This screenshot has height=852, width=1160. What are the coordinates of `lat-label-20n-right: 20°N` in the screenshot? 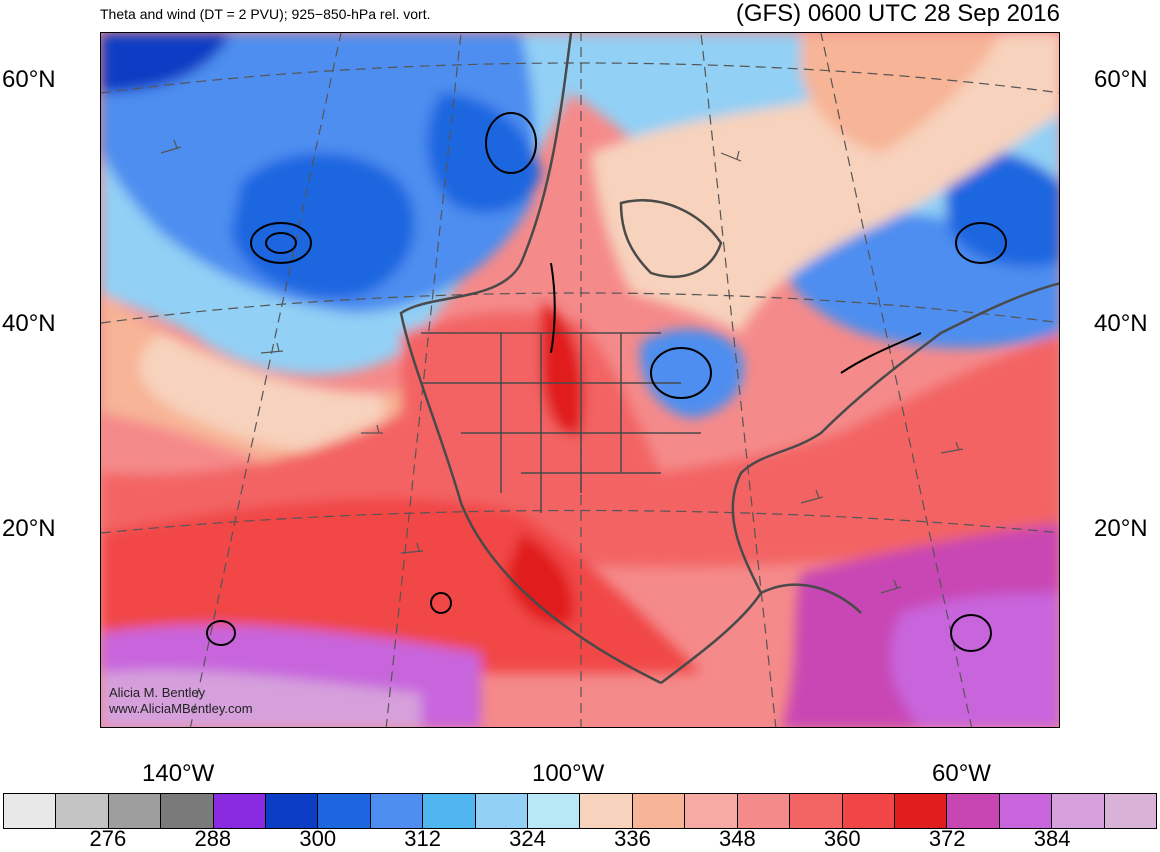 It's located at (1121, 528).